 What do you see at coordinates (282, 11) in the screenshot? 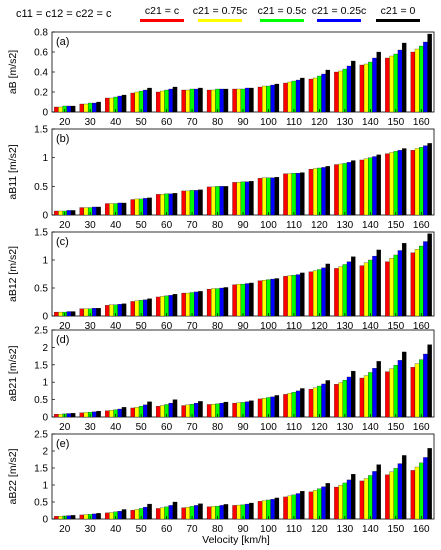
I see `legend-label: c21 = 0.5c` at bounding box center [282, 11].